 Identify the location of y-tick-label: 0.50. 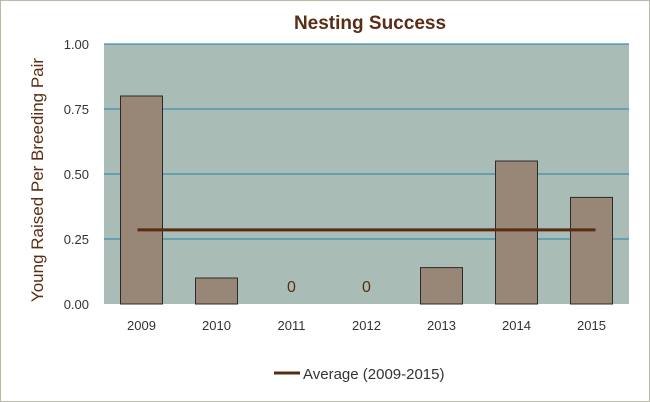
(76, 174).